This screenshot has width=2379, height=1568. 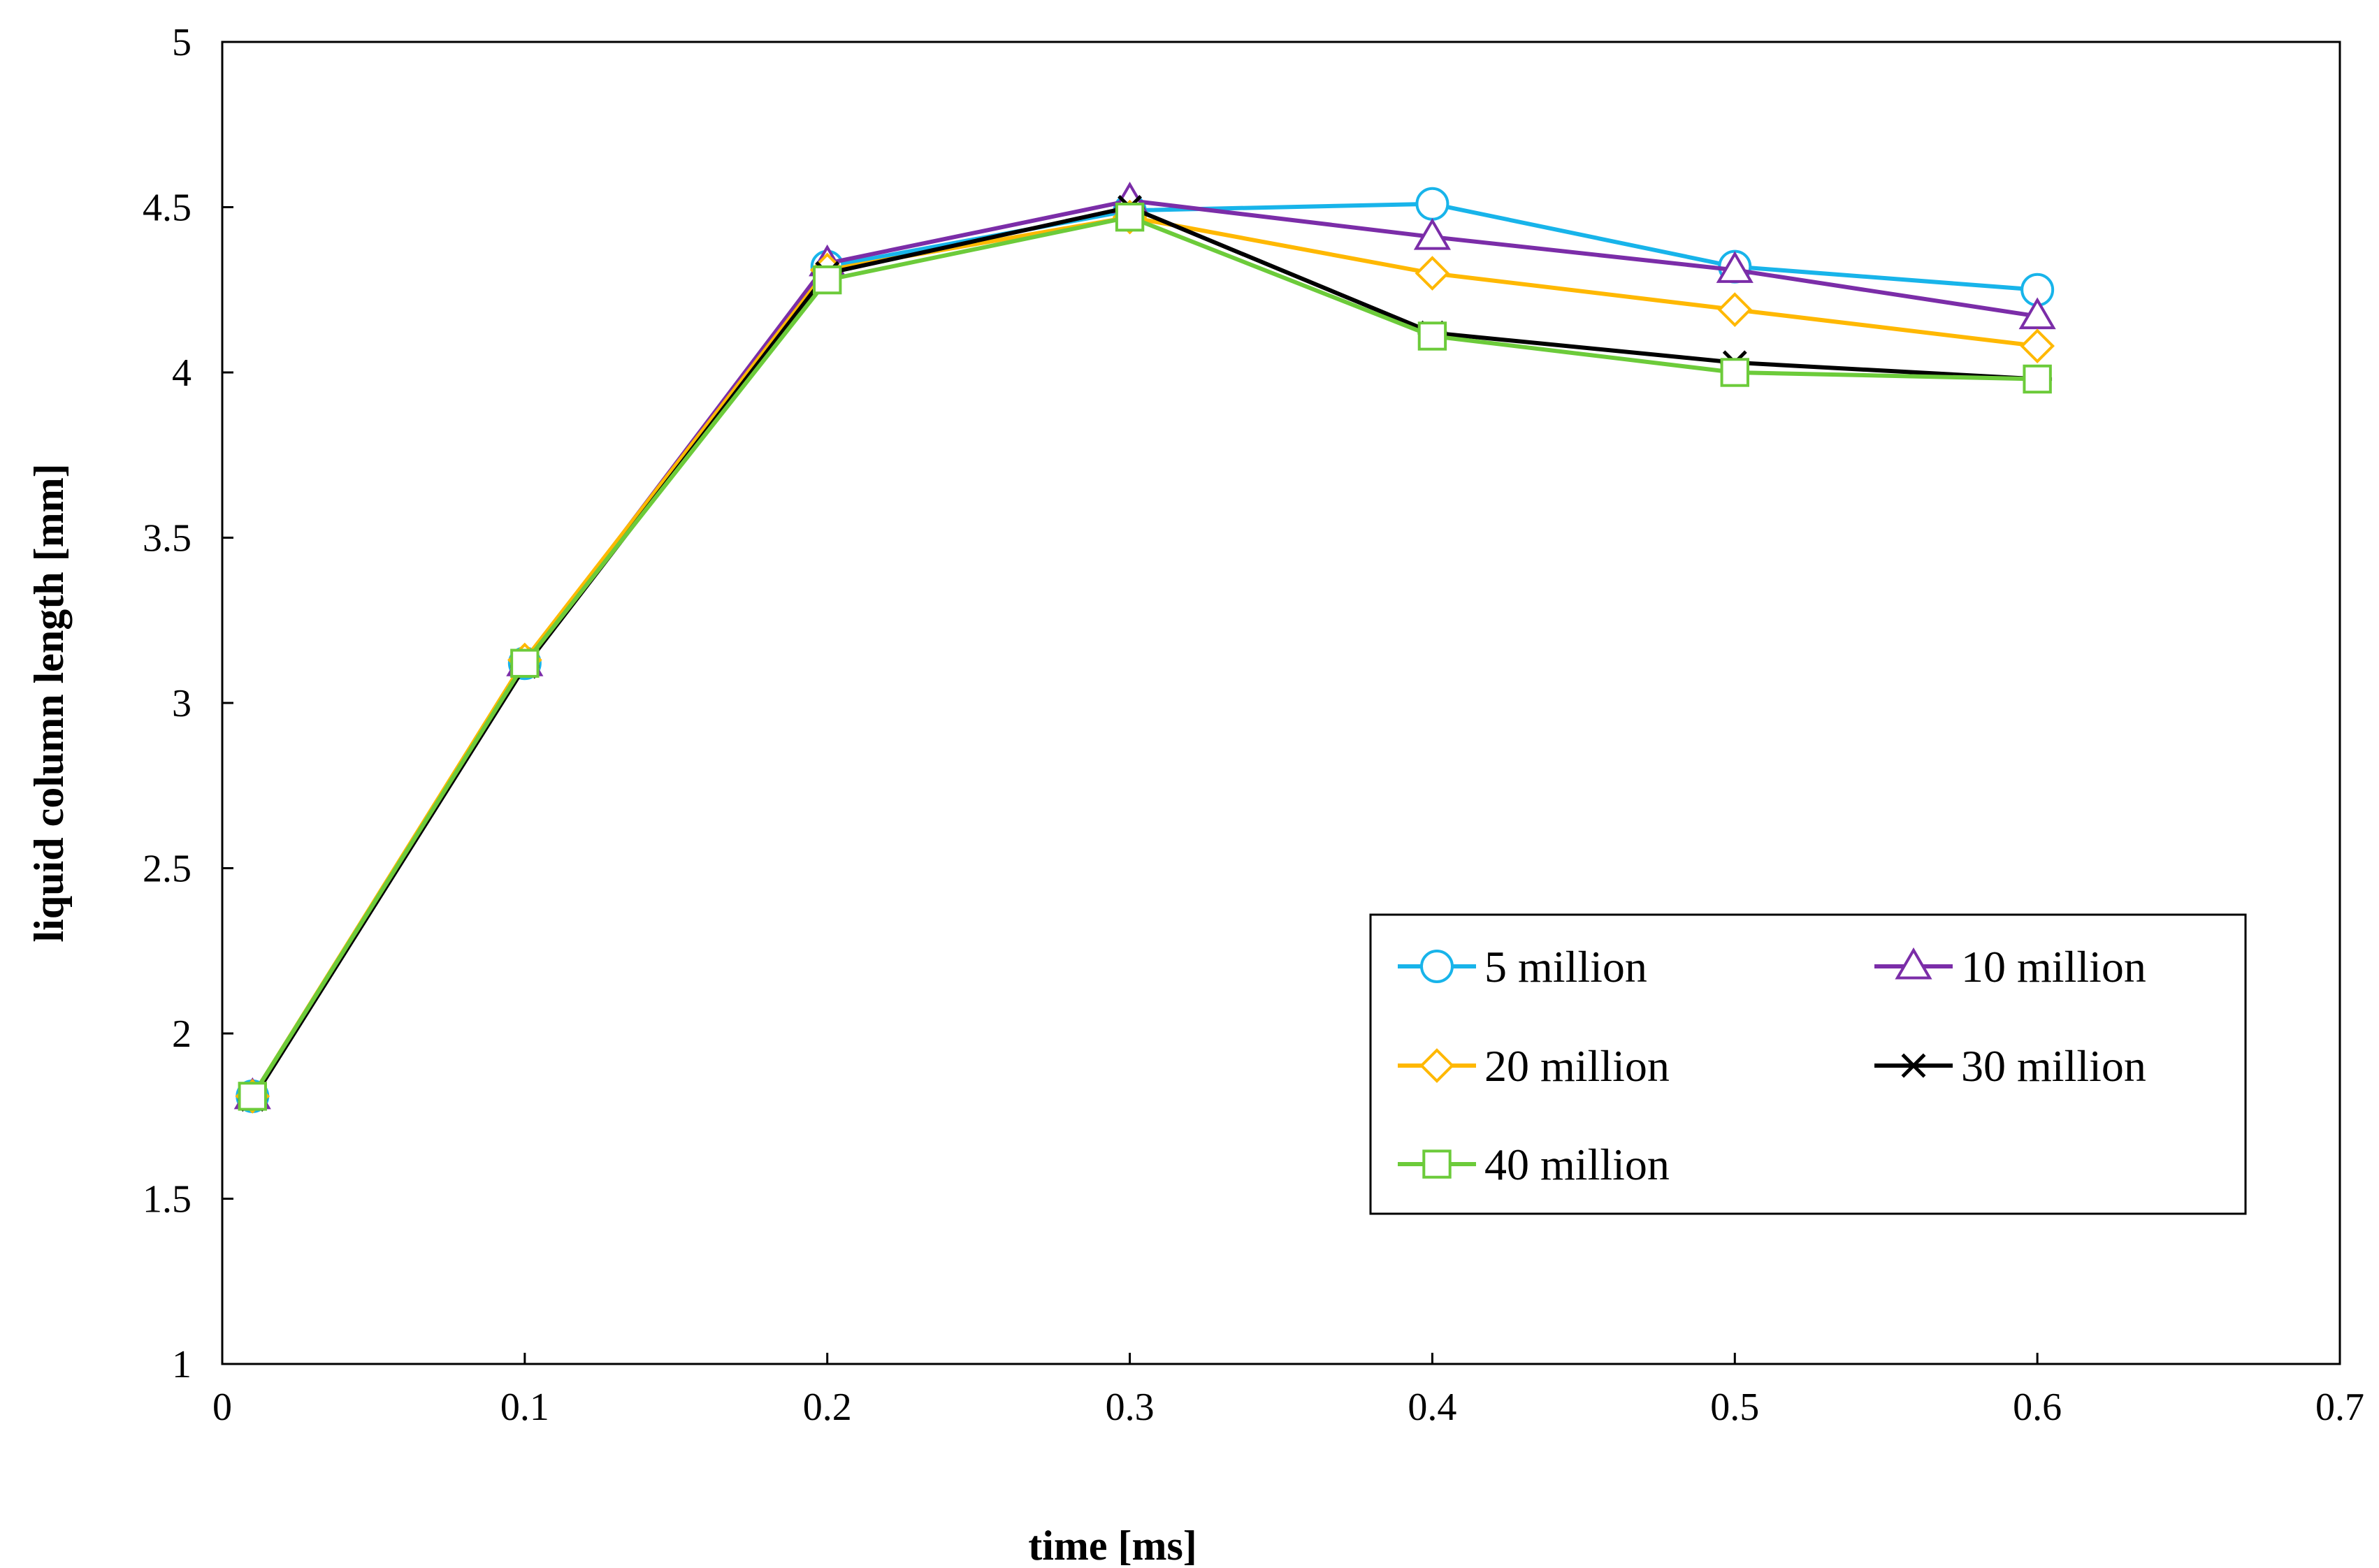 I want to click on x-tick-label: 0.3, so click(x=1130, y=1407).